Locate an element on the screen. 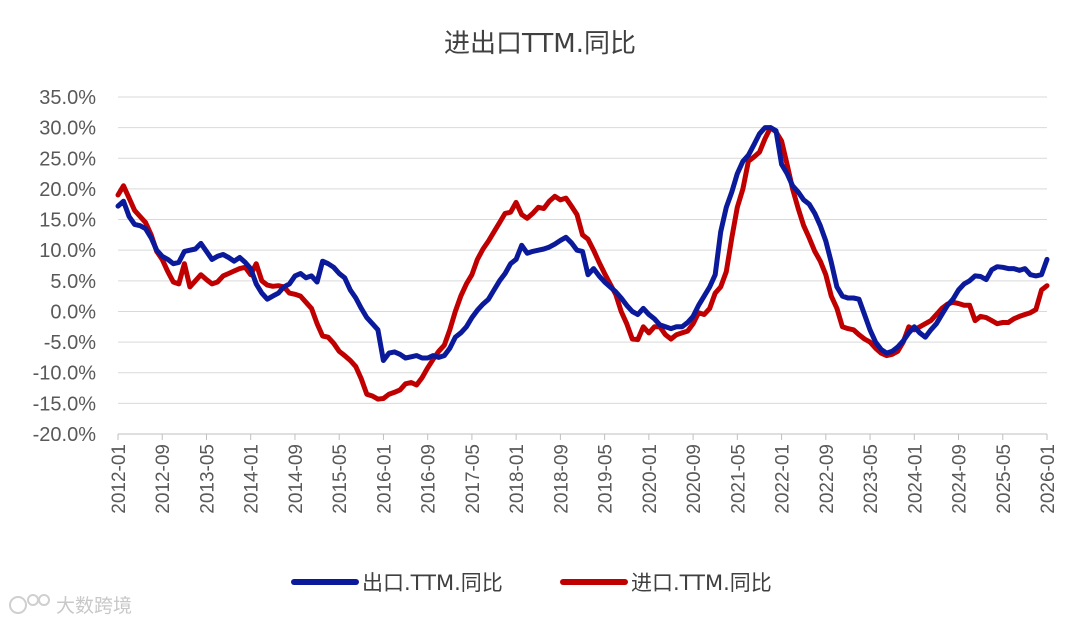  legend-label-export: 出口.TTM.同比 is located at coordinates (432, 583).